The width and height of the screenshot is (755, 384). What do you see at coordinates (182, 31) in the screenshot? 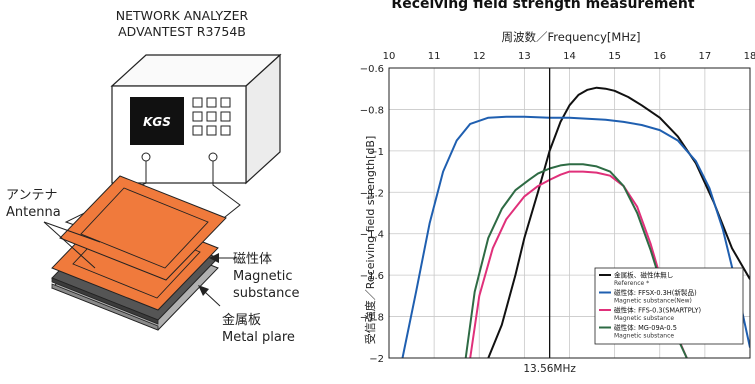
I see `instrument-name-line2: ADVANTEST R3754B` at bounding box center [182, 31].